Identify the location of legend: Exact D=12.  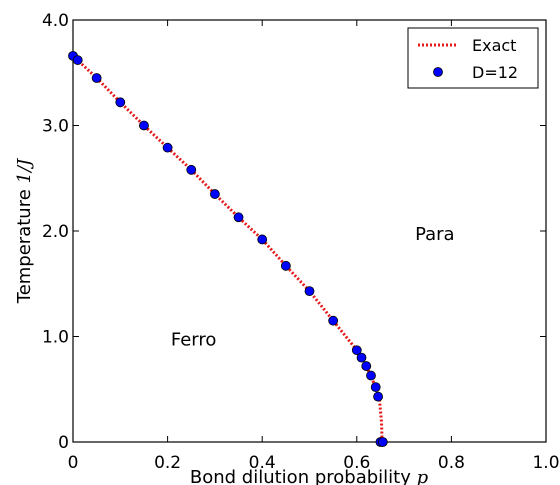
(473, 58).